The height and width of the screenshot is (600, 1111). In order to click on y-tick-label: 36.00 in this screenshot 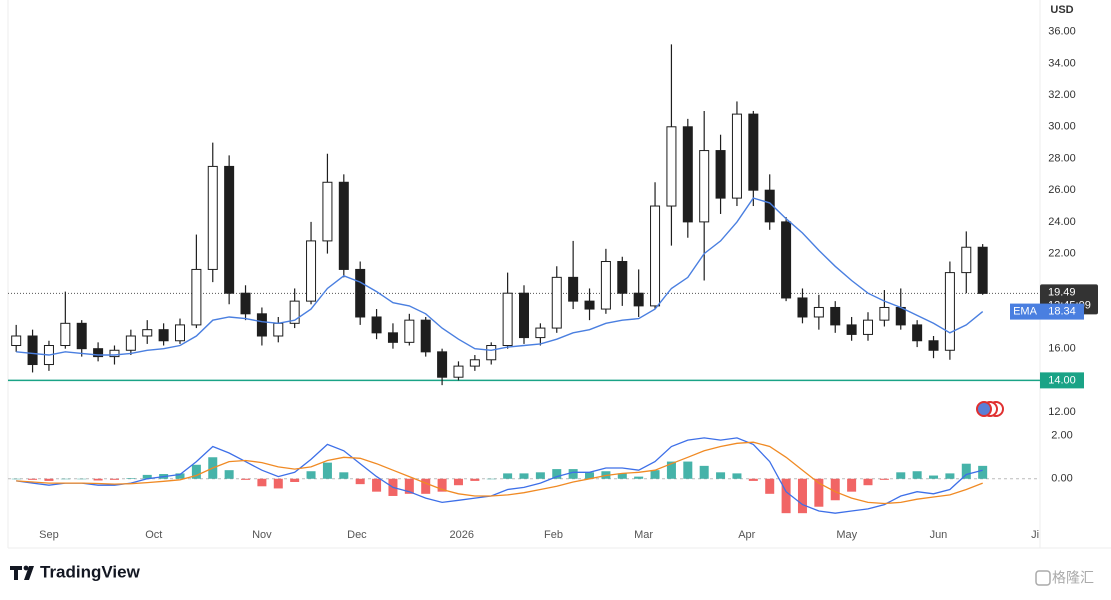, I will do `click(1062, 32)`.